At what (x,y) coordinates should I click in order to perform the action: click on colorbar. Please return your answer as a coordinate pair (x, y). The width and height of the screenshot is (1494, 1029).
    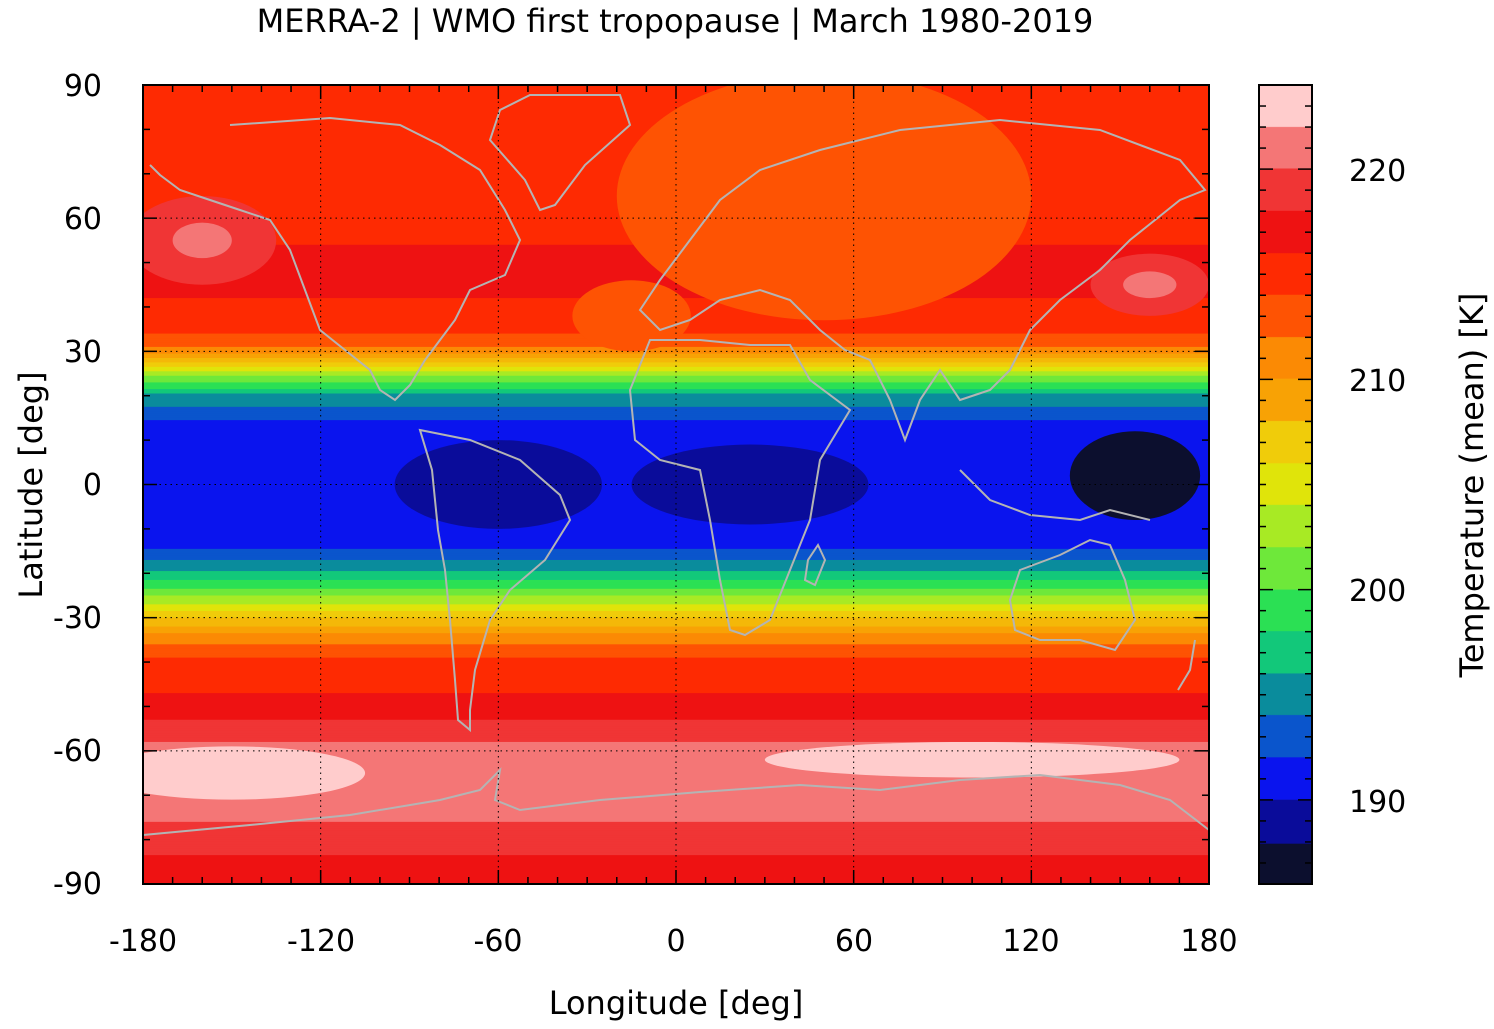
    Looking at the image, I should click on (1285, 484).